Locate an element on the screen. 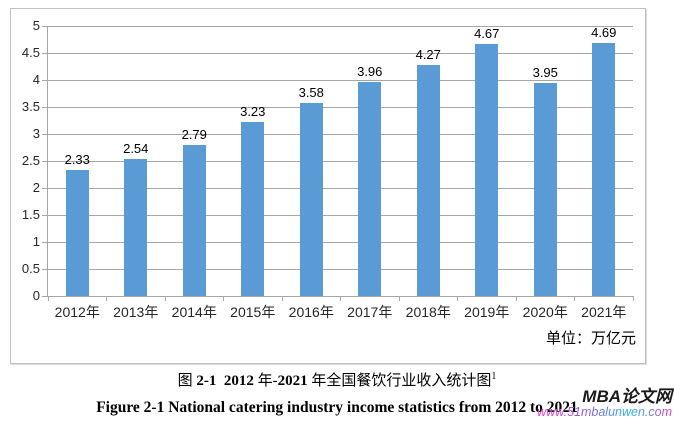  caption-part: 年- is located at coordinates (265, 381).